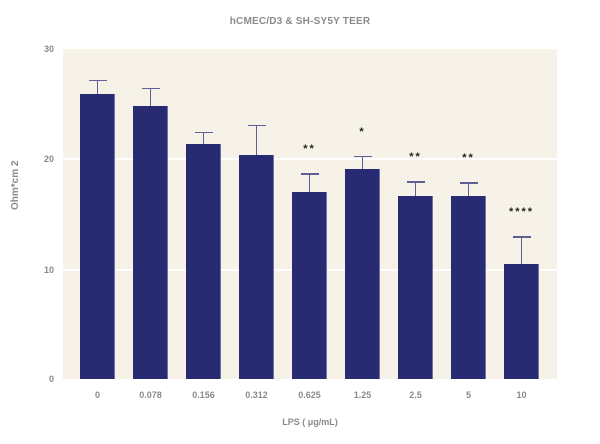  Describe the element at coordinates (150, 395) in the screenshot. I see `x-tick-label: 0.078` at that location.